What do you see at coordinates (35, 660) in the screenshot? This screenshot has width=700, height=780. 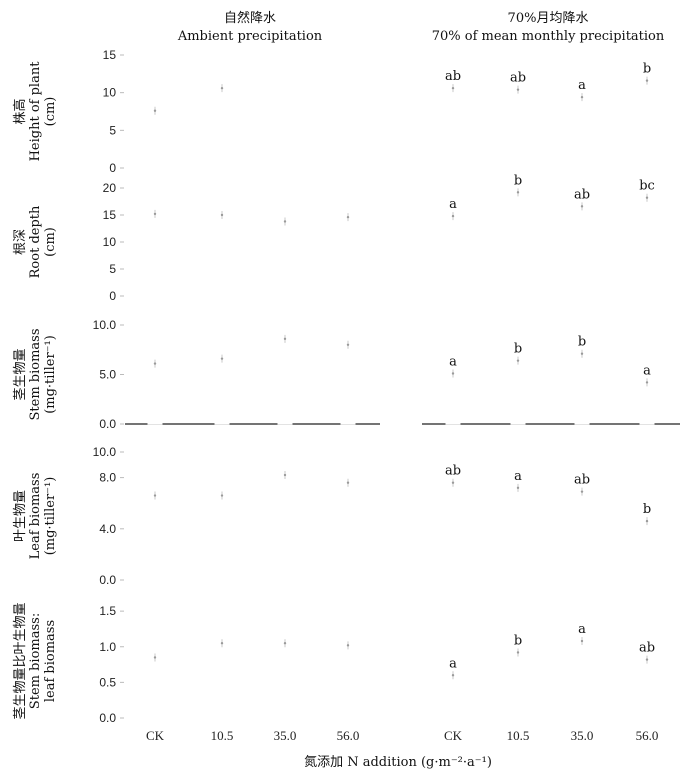 I see `y-axis-label: 茎生物量比叶生物量Stem biomass:leaf biomass` at bounding box center [35, 660].